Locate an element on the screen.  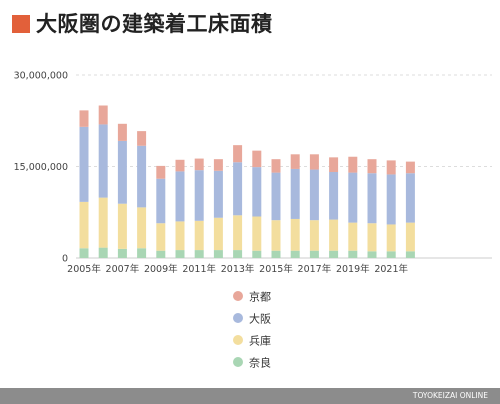
x-tick-label: 2013年 is located at coordinates (238, 269).